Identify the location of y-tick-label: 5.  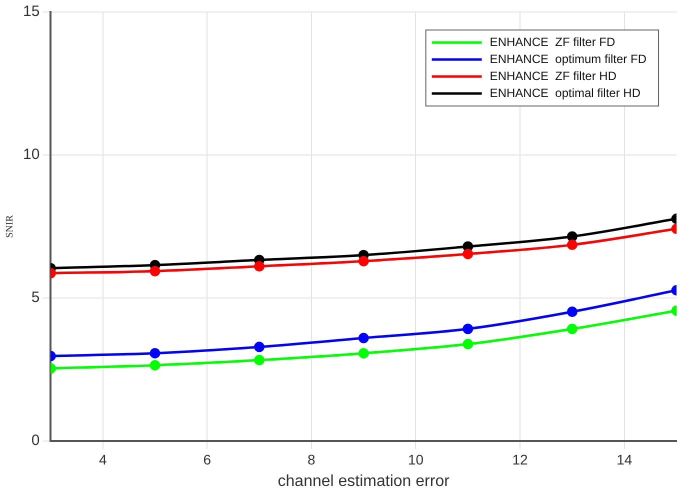
(35, 297).